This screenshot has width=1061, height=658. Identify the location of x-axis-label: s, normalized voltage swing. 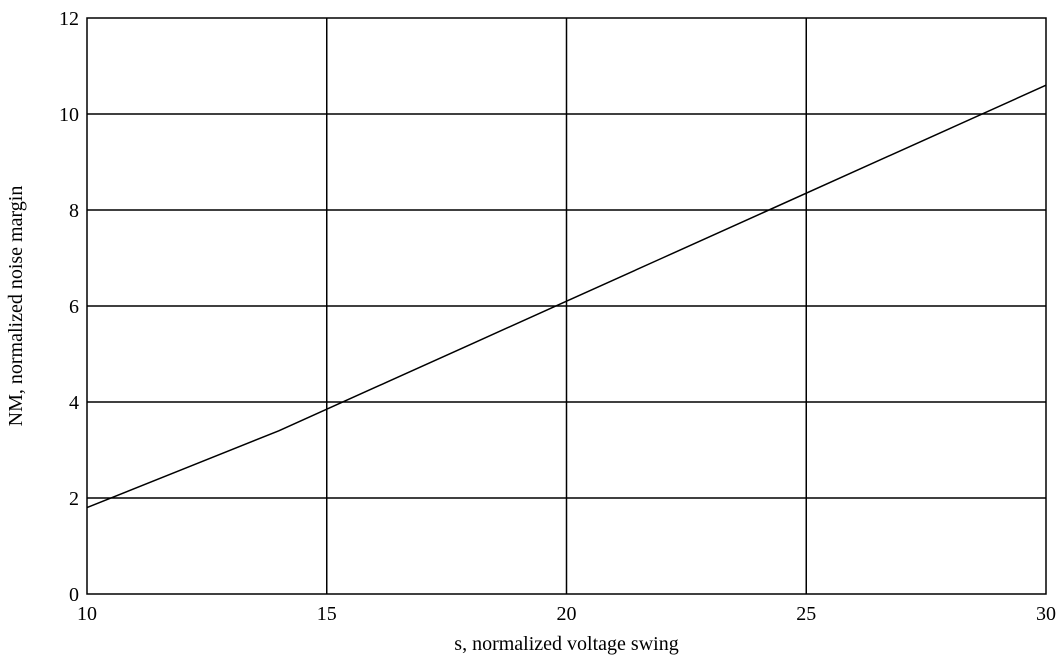
(566, 644).